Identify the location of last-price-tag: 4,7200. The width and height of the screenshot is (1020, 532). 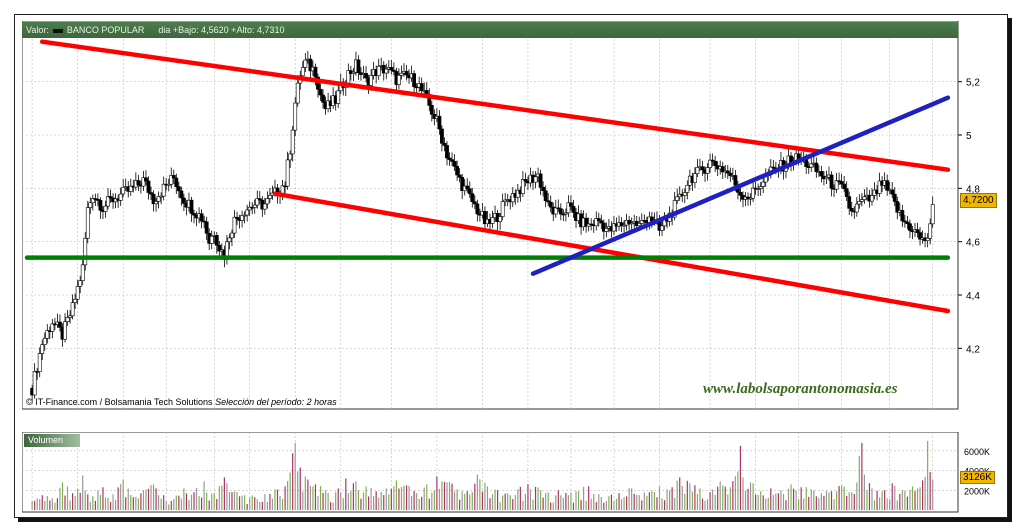
(978, 200).